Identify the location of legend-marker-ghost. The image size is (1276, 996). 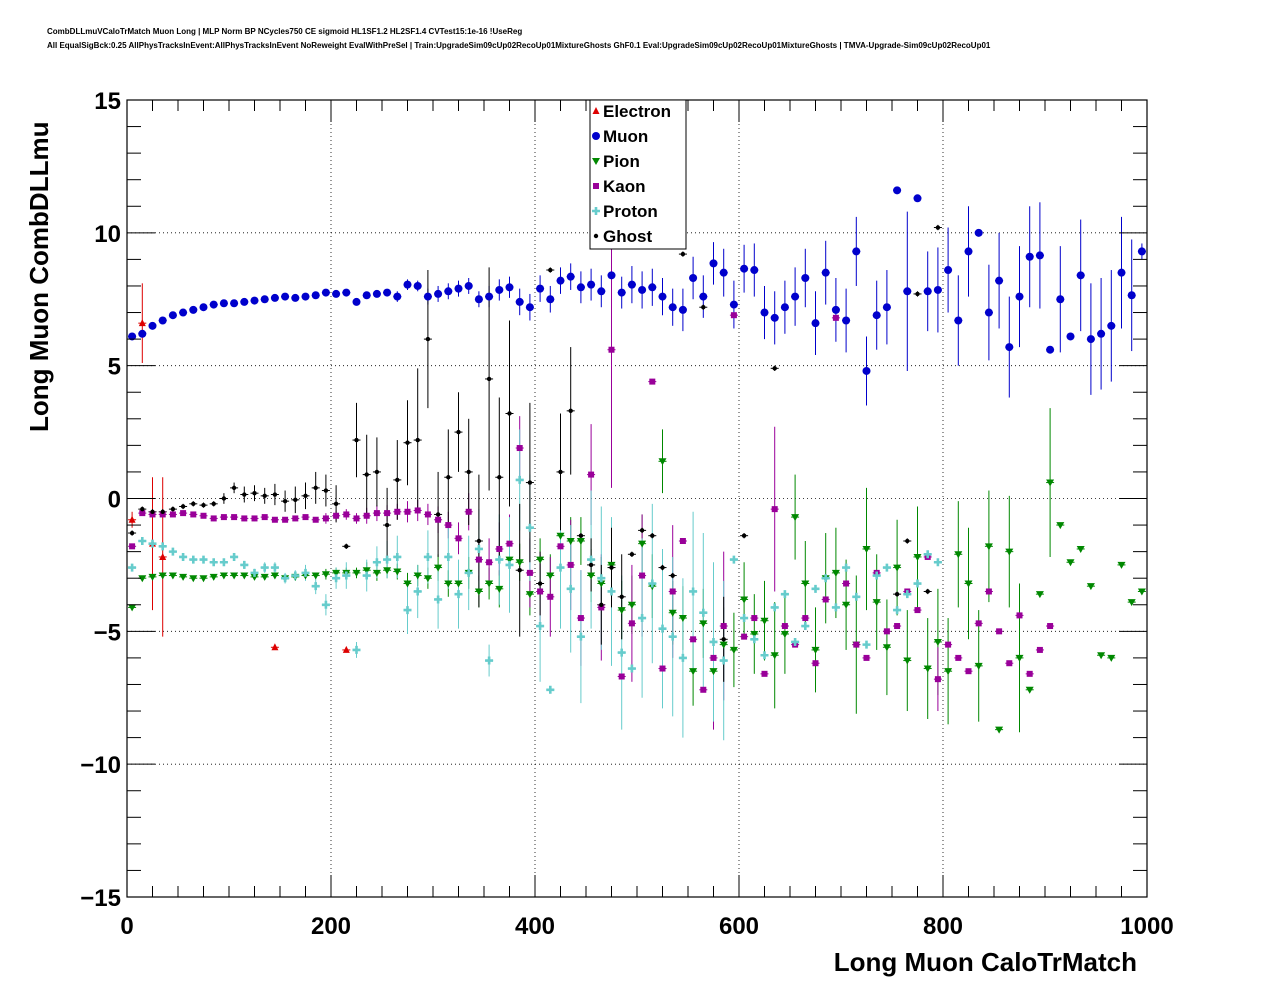
(596, 236).